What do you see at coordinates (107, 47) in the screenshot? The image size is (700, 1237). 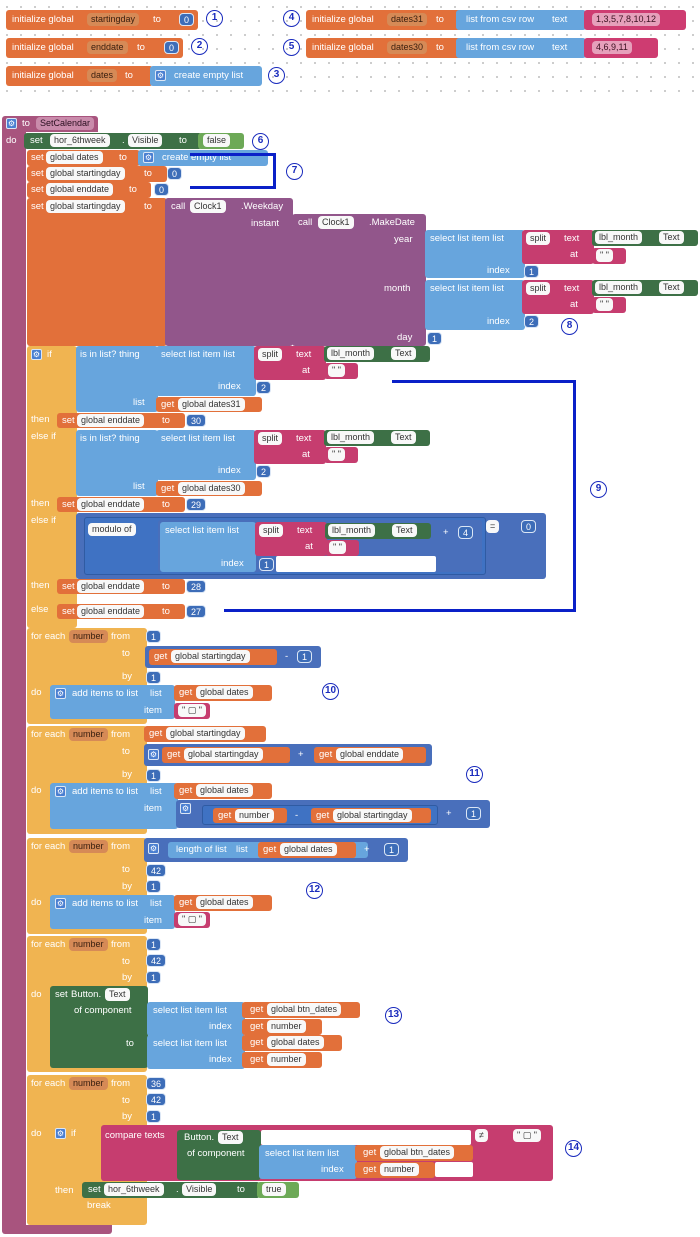 I see `var-name-enddate: enddate` at bounding box center [107, 47].